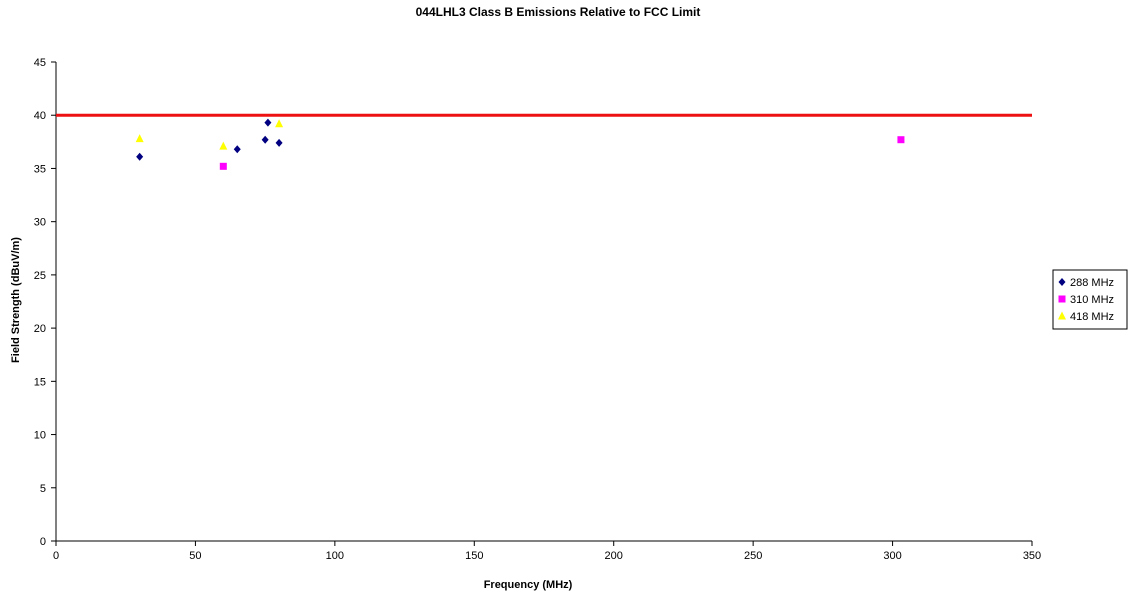 Image resolution: width=1130 pixels, height=595 pixels. Describe the element at coordinates (40, 436) in the screenshot. I see `y-tick-label: 10` at that location.